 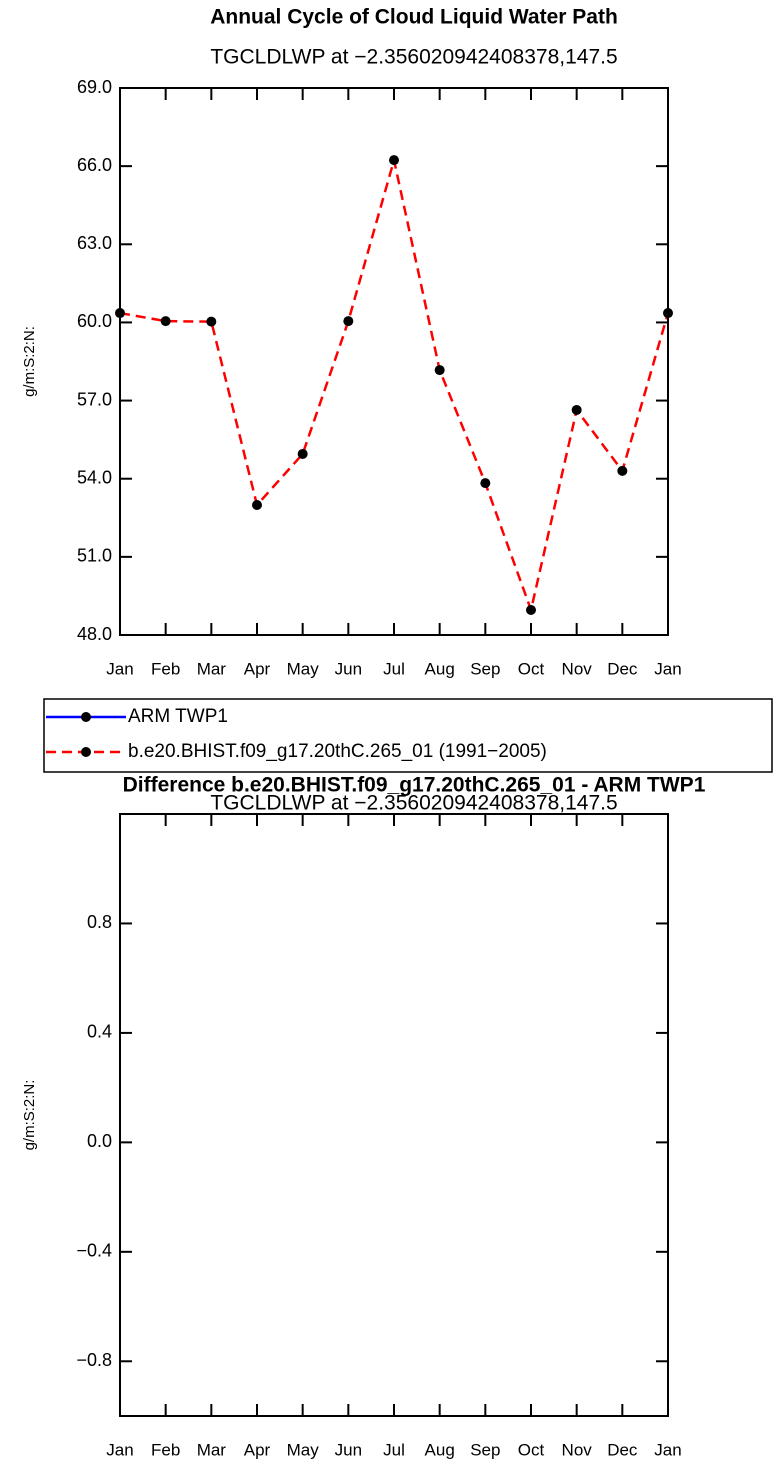 What do you see at coordinates (94, 634) in the screenshot?
I see `y-tick-label: 48.0` at bounding box center [94, 634].